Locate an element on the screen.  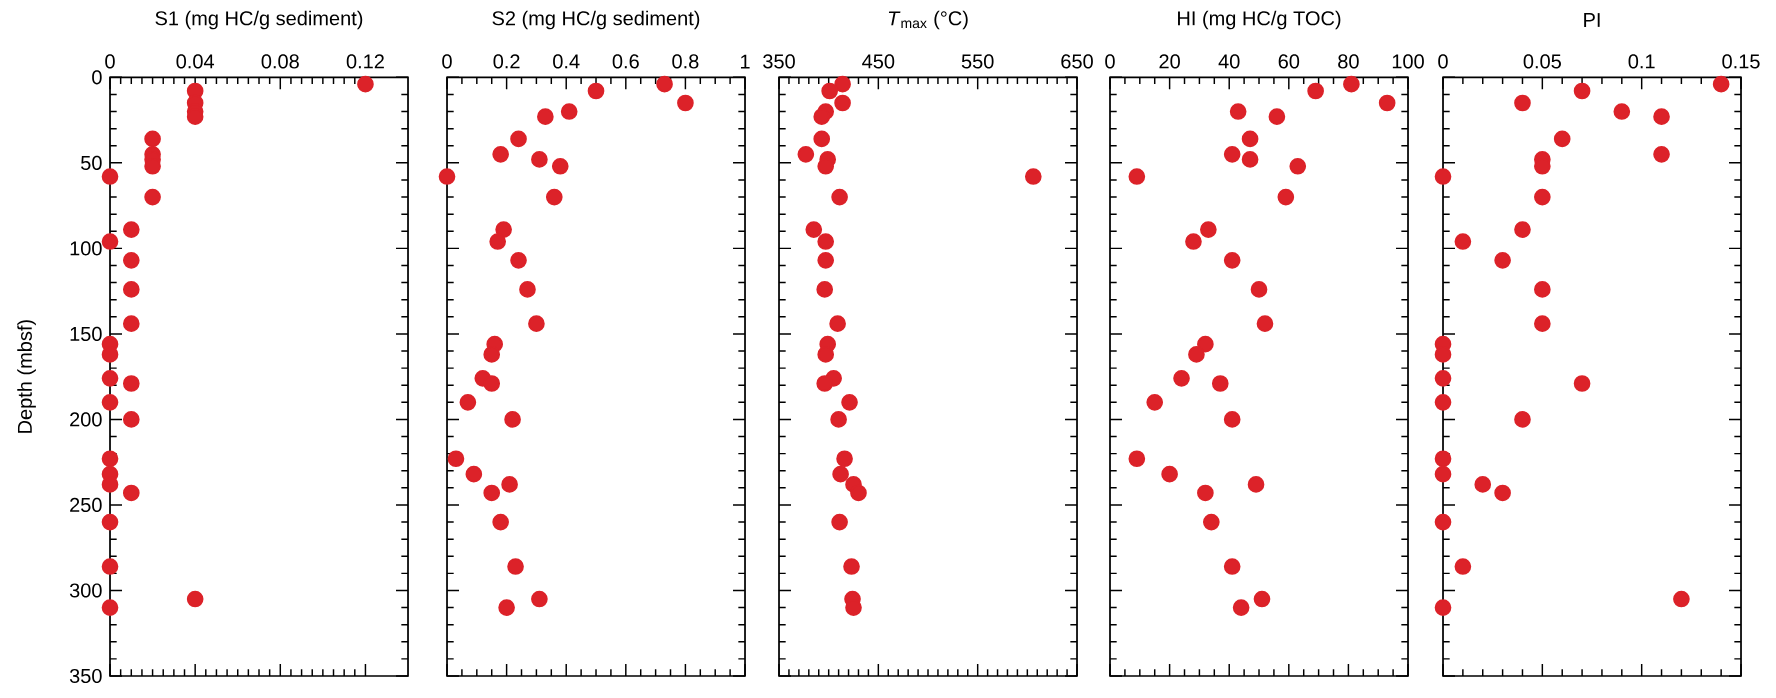
y-tick-label: 50 is located at coordinates (91, 162).